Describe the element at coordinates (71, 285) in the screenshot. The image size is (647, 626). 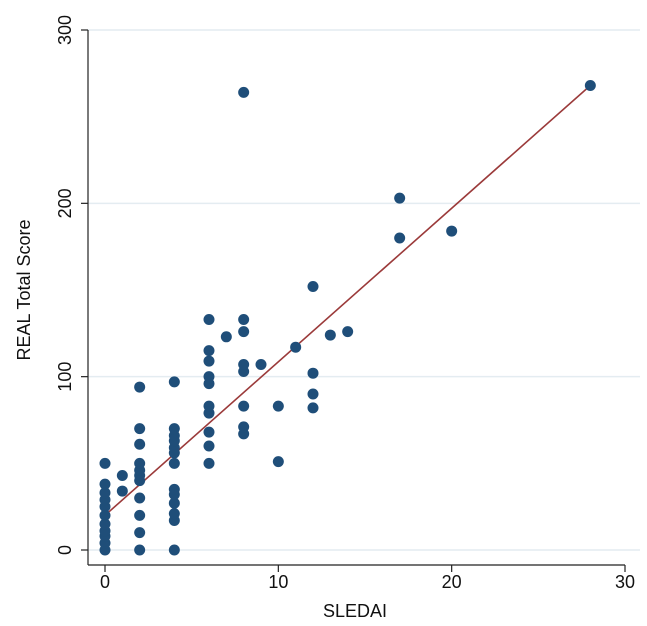
I see `y-axis-ticks: 0 100 200 300` at that location.